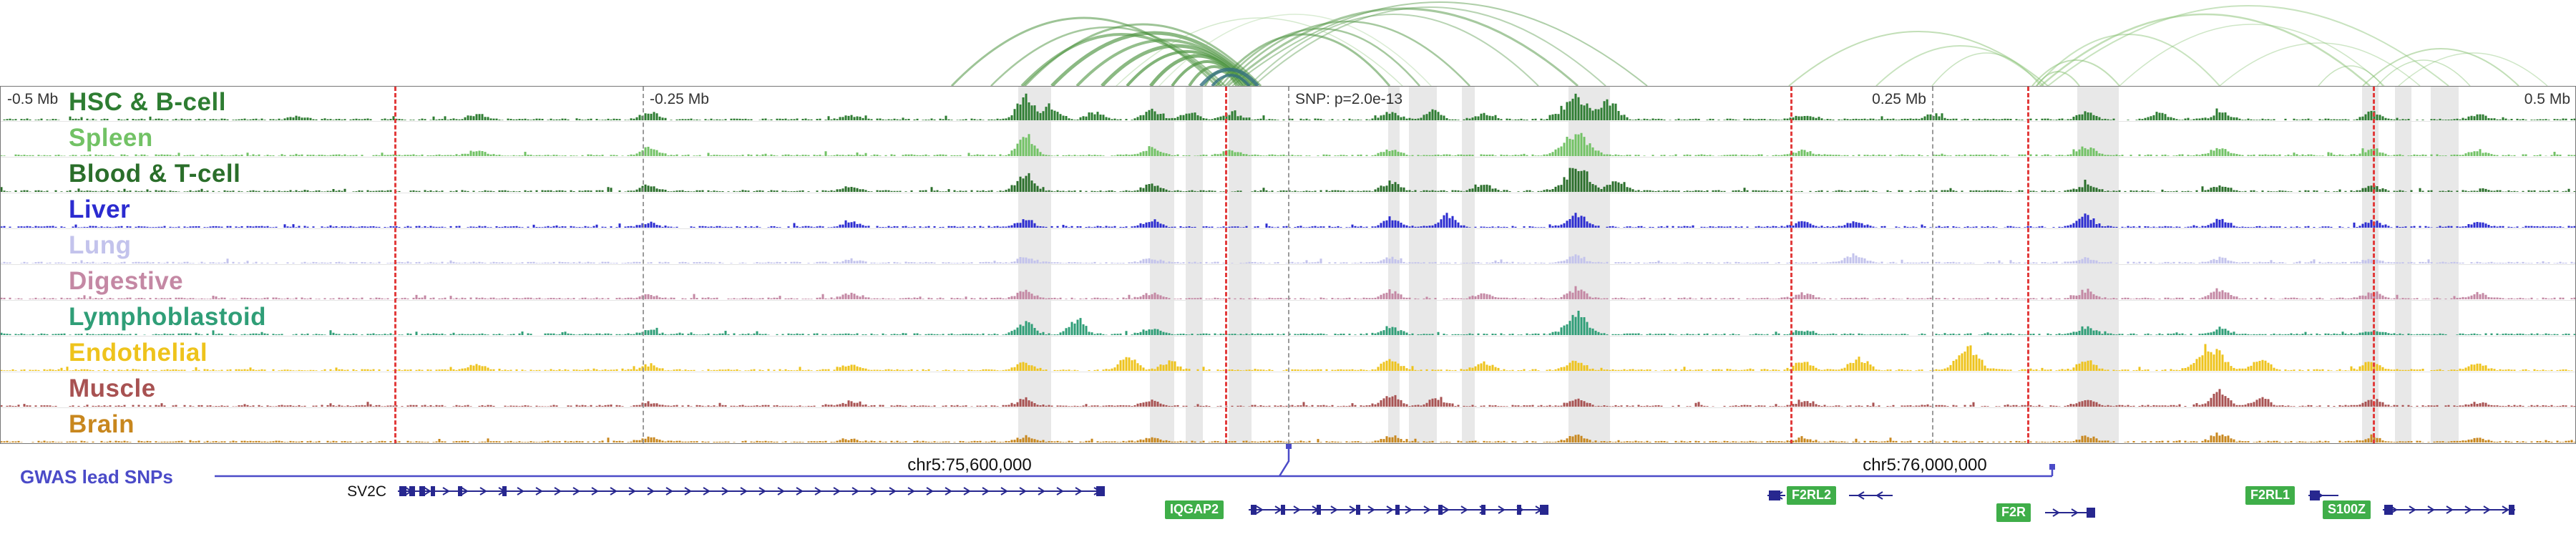 The height and width of the screenshot is (537, 2576). What do you see at coordinates (1288, 398) in the screenshot?
I see `track-signal-muscle` at bounding box center [1288, 398].